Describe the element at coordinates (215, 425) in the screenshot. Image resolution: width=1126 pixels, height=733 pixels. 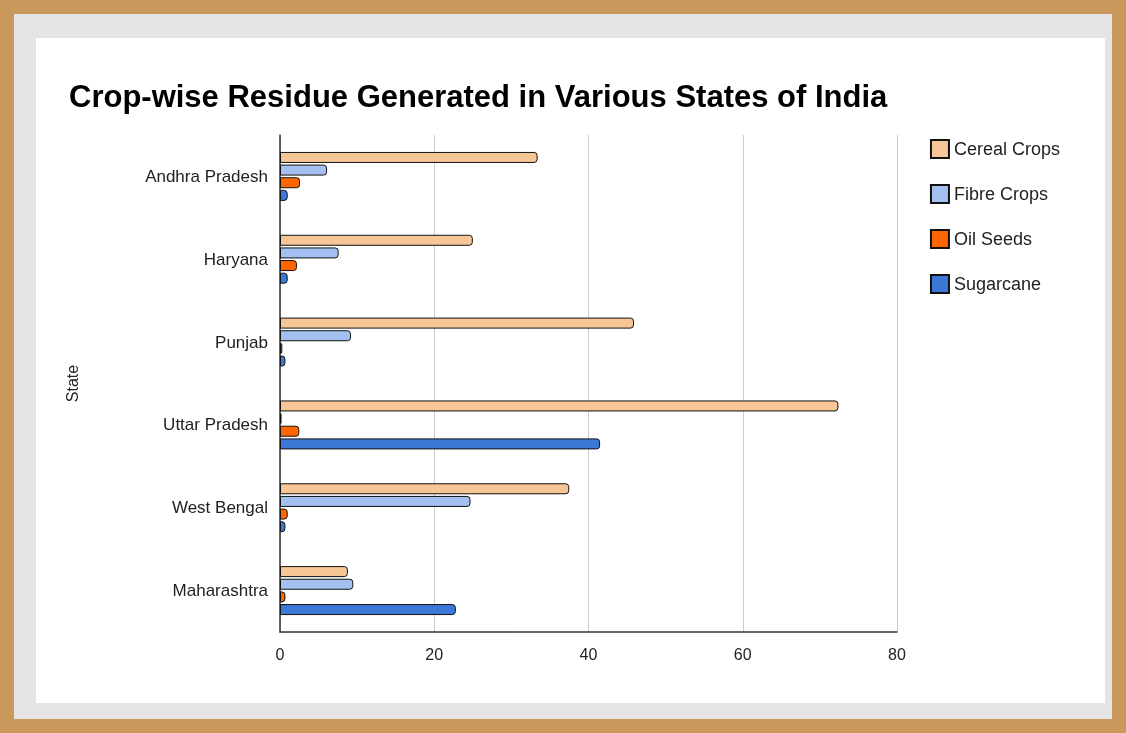
I see `y-tick-label: Uttar Pradesh` at that location.